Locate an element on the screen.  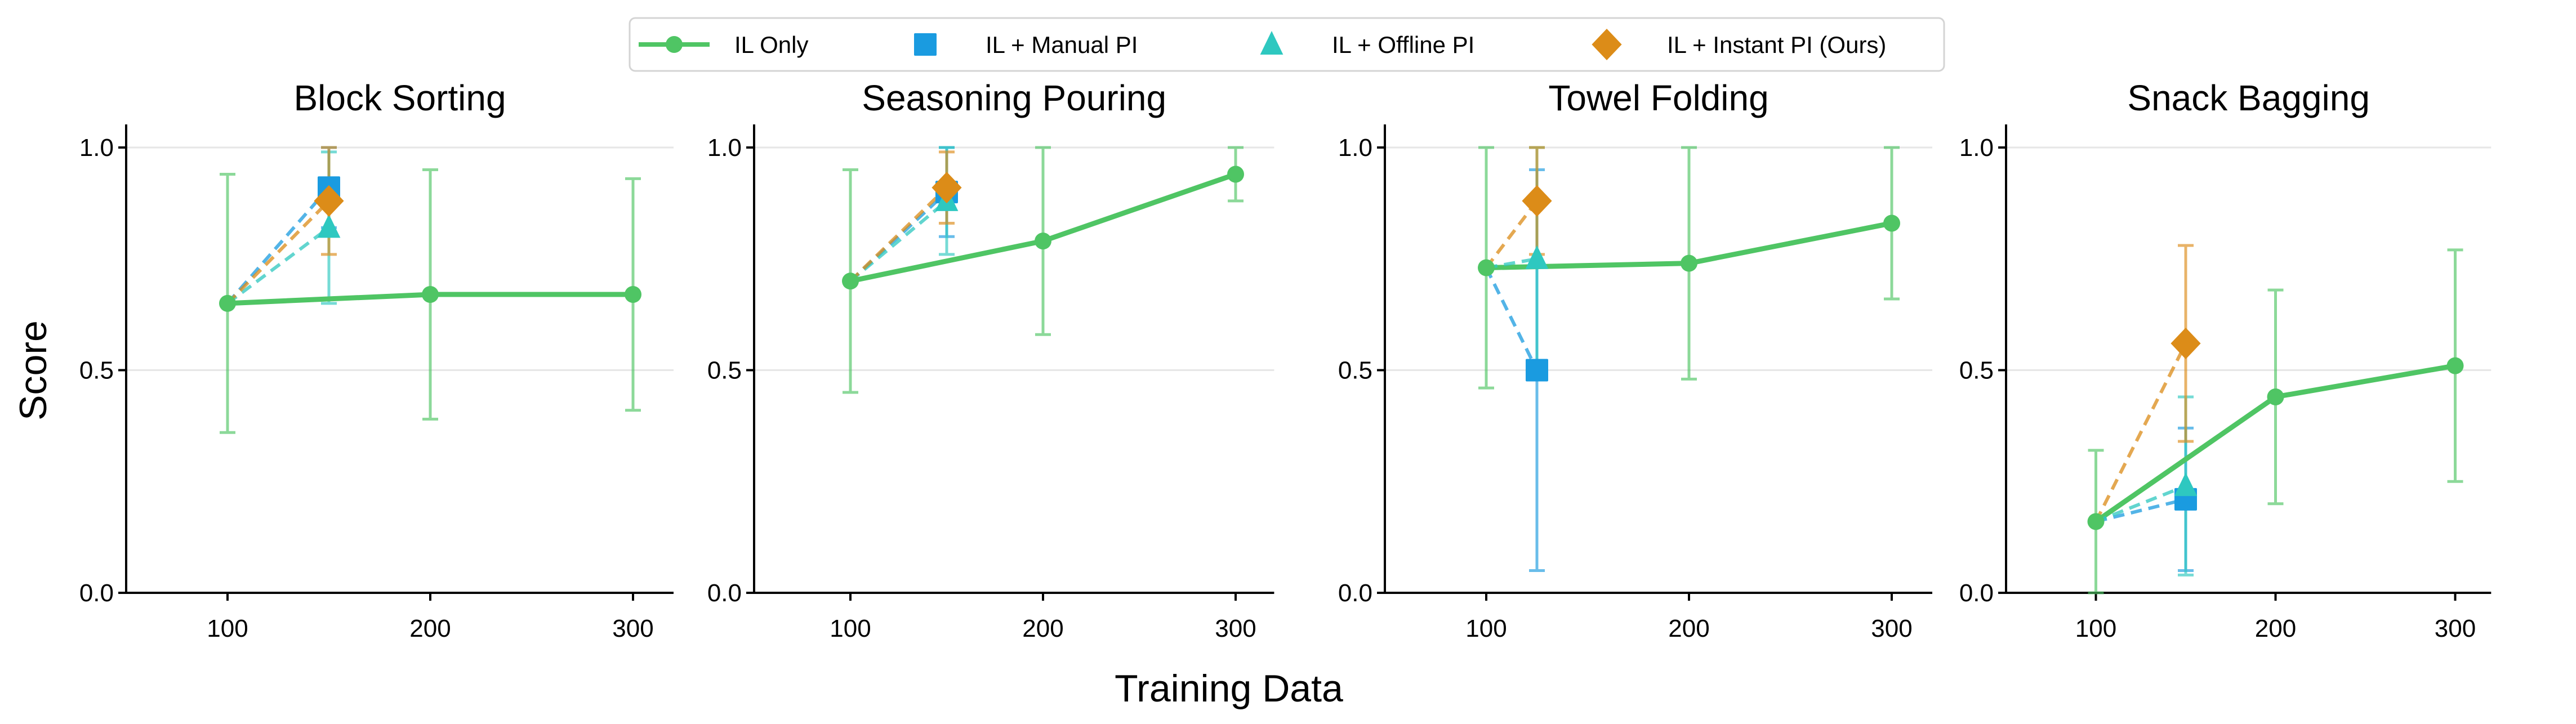
panel-title: Towel Folding is located at coordinates (1658, 98).